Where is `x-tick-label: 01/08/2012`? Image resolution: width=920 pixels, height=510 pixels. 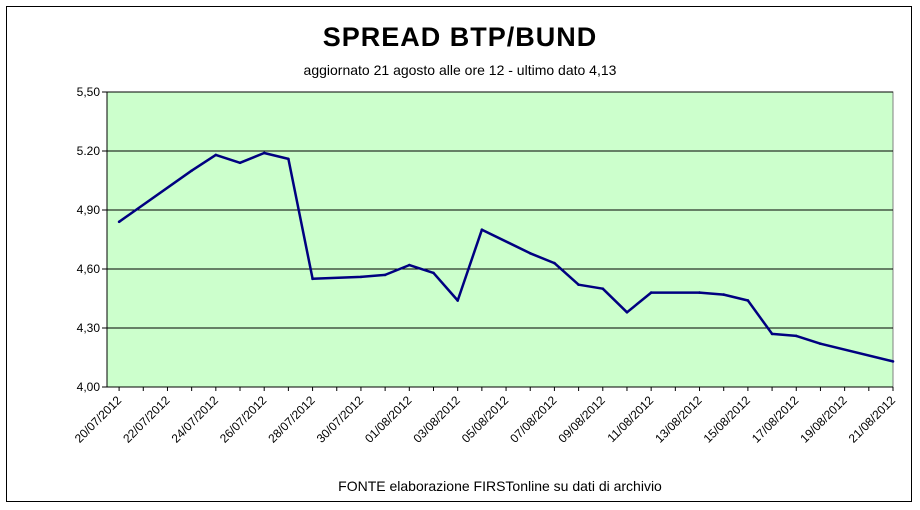
x-tick-label: 01/08/2012 is located at coordinates (388, 419).